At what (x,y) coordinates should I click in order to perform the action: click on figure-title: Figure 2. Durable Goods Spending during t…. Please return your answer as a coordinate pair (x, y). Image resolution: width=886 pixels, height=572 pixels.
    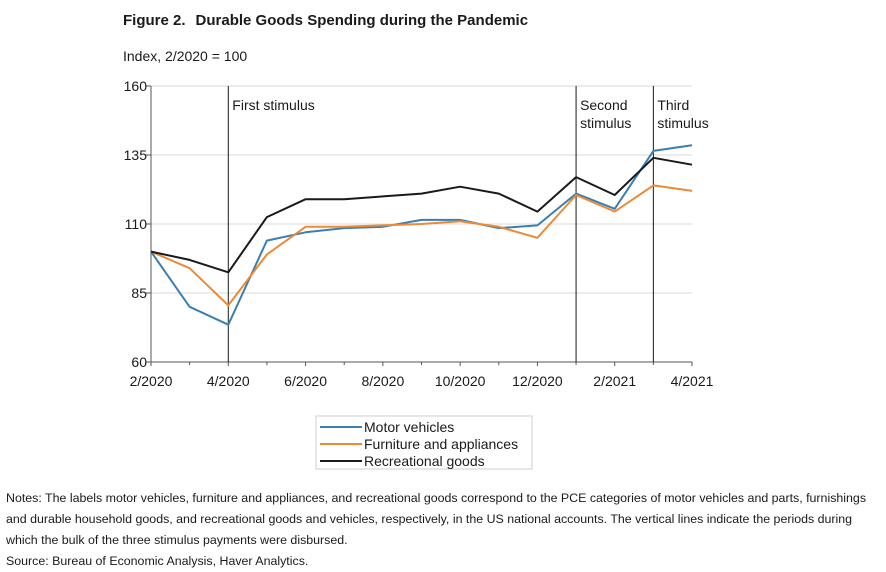
    Looking at the image, I should click on (325, 20).